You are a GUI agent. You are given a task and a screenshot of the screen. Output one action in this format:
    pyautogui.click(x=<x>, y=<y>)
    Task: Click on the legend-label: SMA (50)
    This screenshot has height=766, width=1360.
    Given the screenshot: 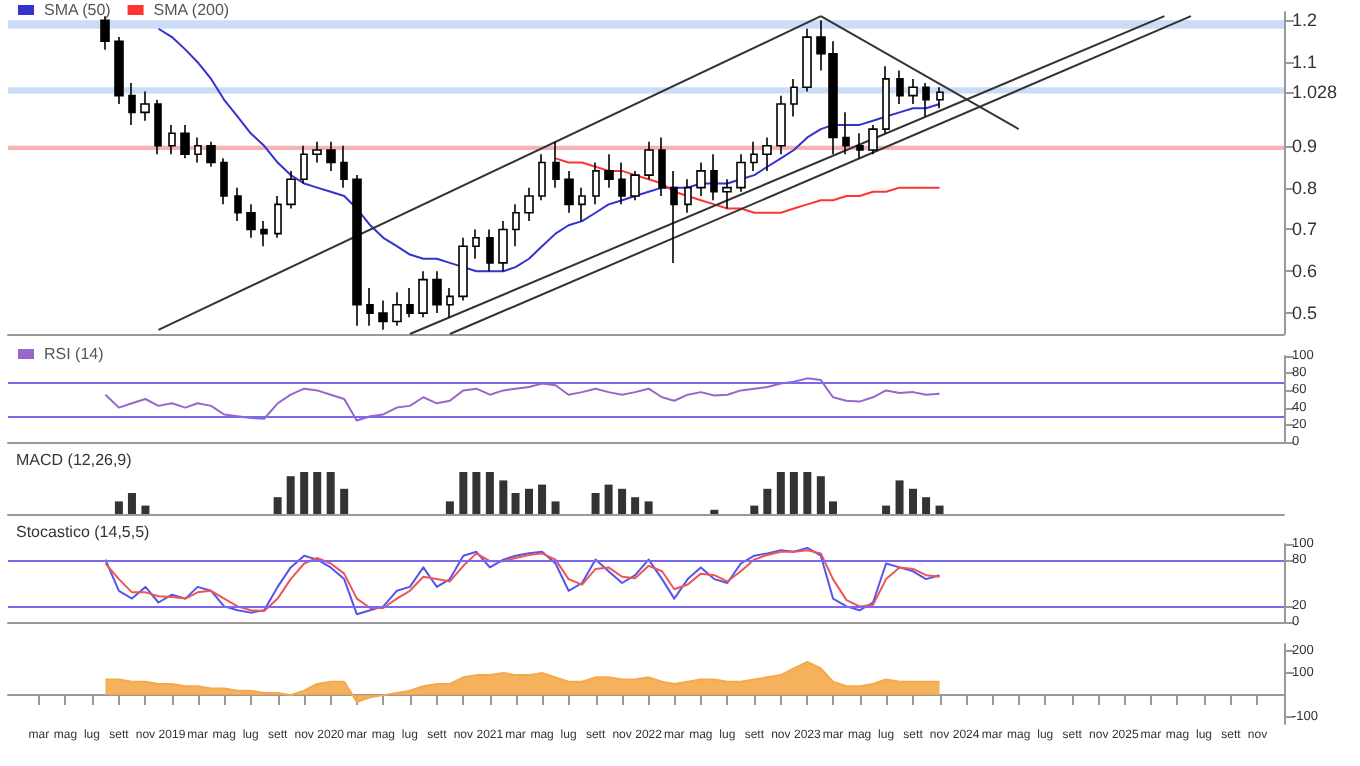 What is the action you would take?
    pyautogui.click(x=78, y=10)
    